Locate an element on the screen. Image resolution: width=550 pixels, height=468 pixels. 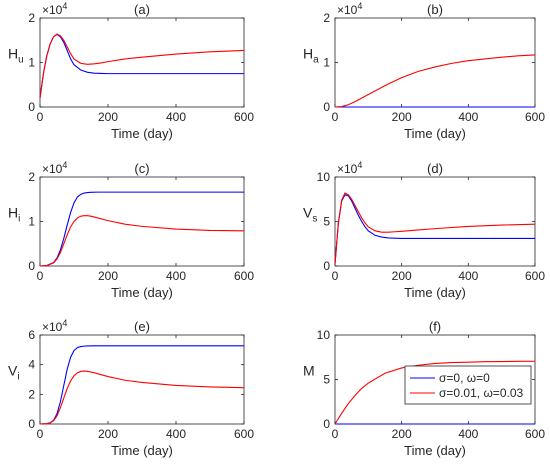
panel-title: (b) is located at coordinates (435, 9).